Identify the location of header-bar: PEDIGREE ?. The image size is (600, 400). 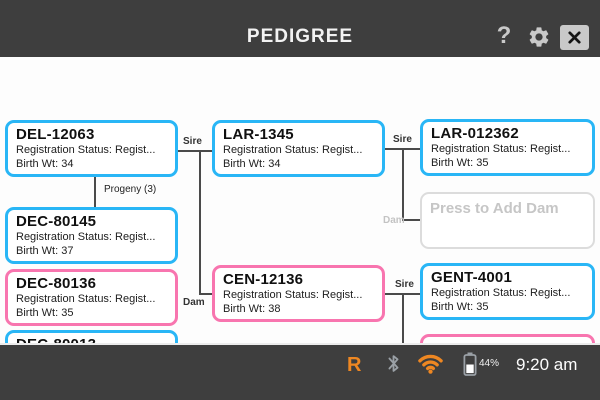
(300, 28).